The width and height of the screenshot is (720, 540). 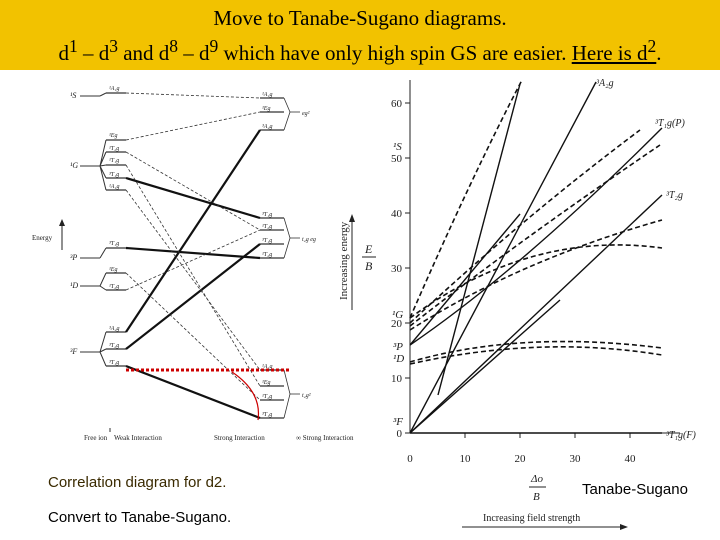 What do you see at coordinates (73, 257) in the screenshot?
I see `free-ion-term-3P: ³P` at bounding box center [73, 257].